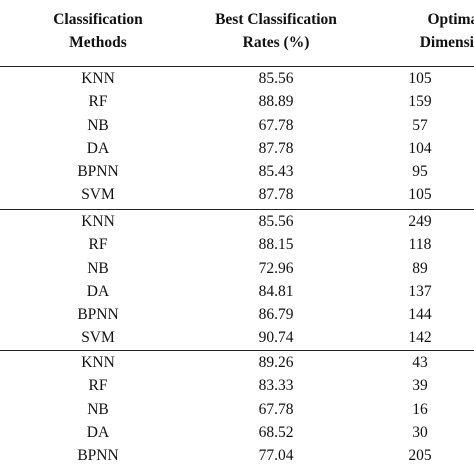 The width and height of the screenshot is (474, 474). What do you see at coordinates (420, 291) in the screenshot?
I see `dimension-cell: 137` at bounding box center [420, 291].